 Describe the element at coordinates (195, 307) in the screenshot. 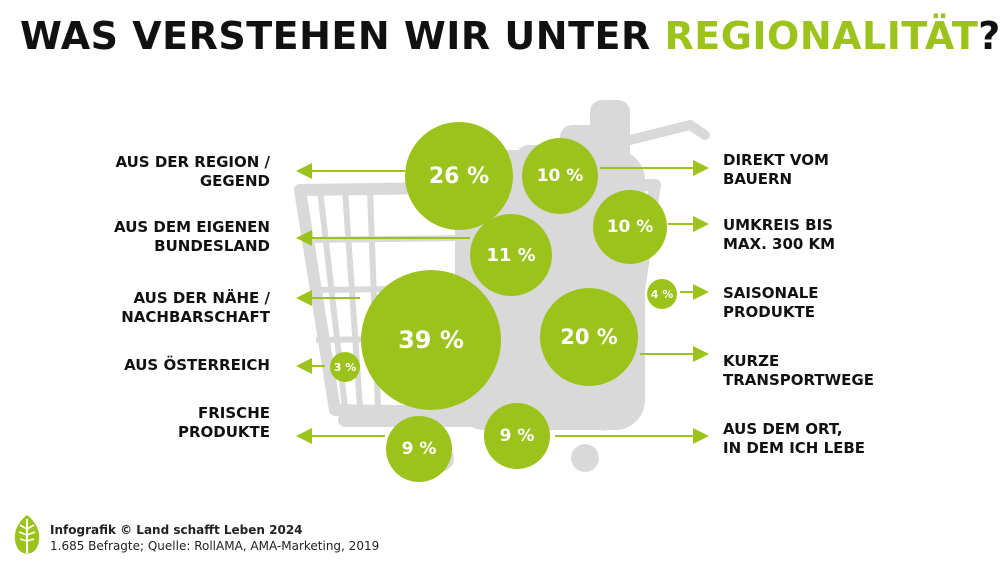

I see `label-naehe: AUS DER NÄHE / NACHBARSCHAFT` at that location.